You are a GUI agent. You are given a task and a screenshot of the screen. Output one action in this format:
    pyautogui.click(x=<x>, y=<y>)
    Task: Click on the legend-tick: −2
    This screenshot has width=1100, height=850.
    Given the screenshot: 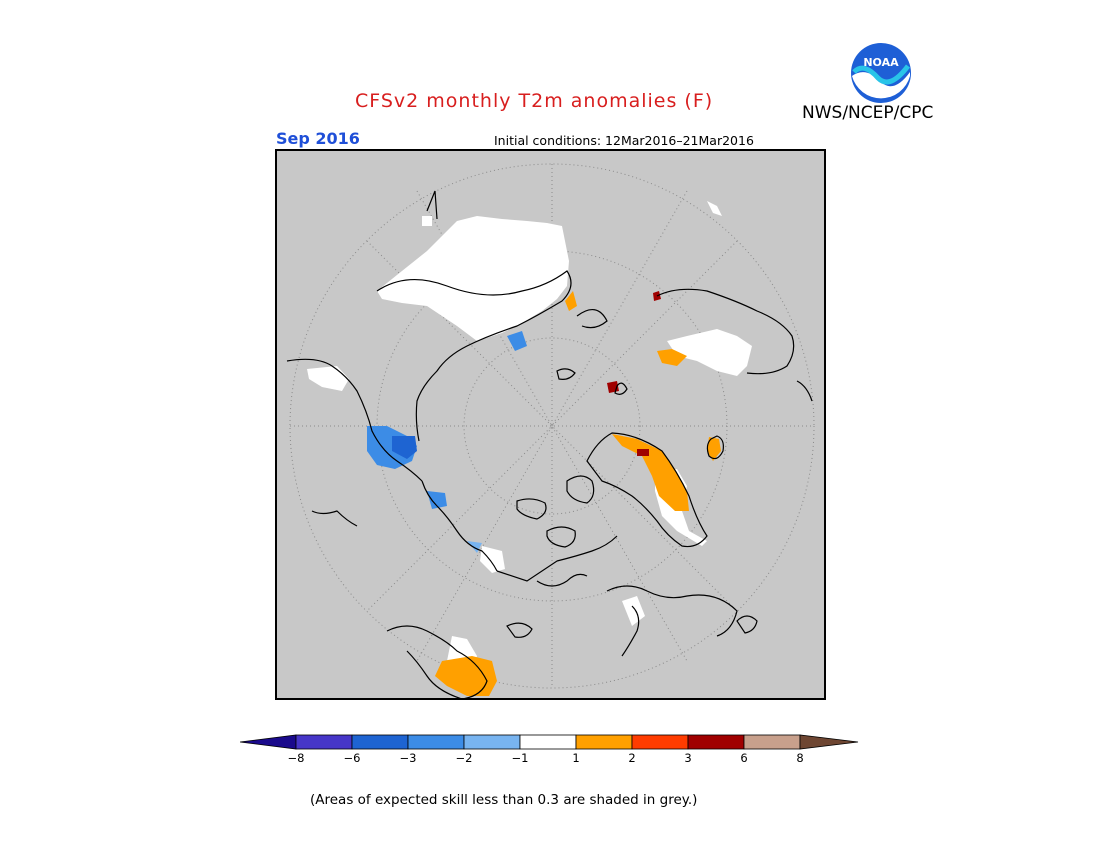 What is the action you would take?
    pyautogui.click(x=464, y=758)
    